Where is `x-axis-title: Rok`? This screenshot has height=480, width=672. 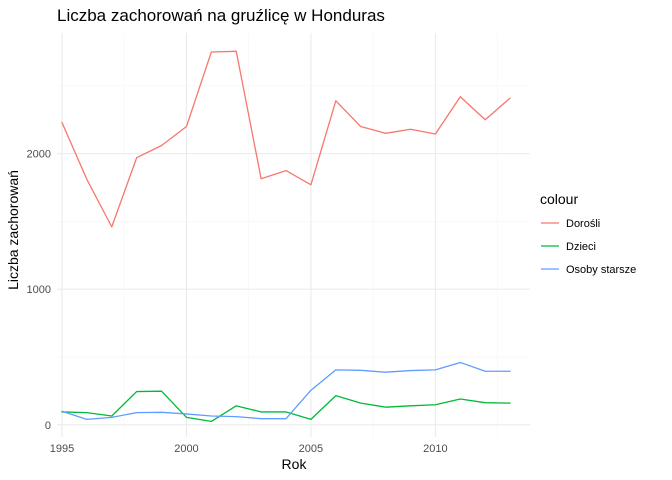
x-axis-title: Rok is located at coordinates (295, 464).